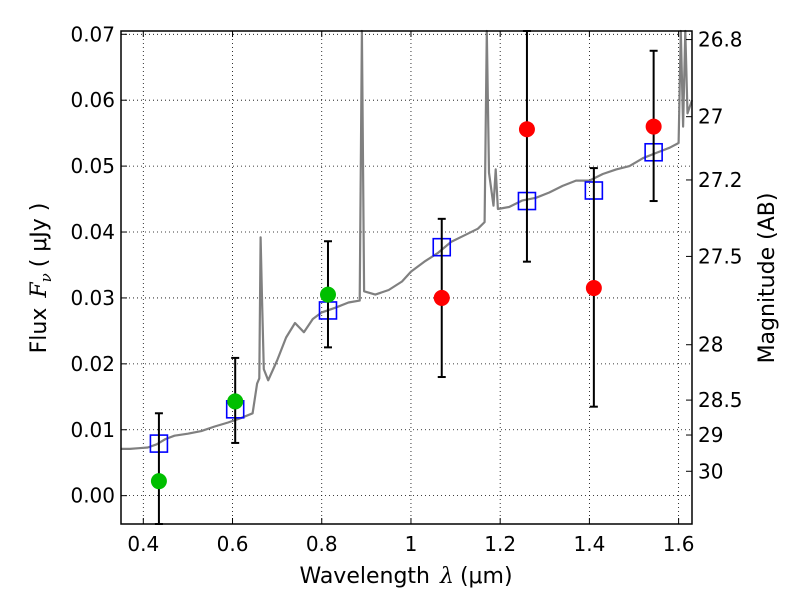 This screenshot has height=600, width=800. Describe the element at coordinates (92, 34) in the screenshot. I see `y-tick-label: 0.07` at that location.